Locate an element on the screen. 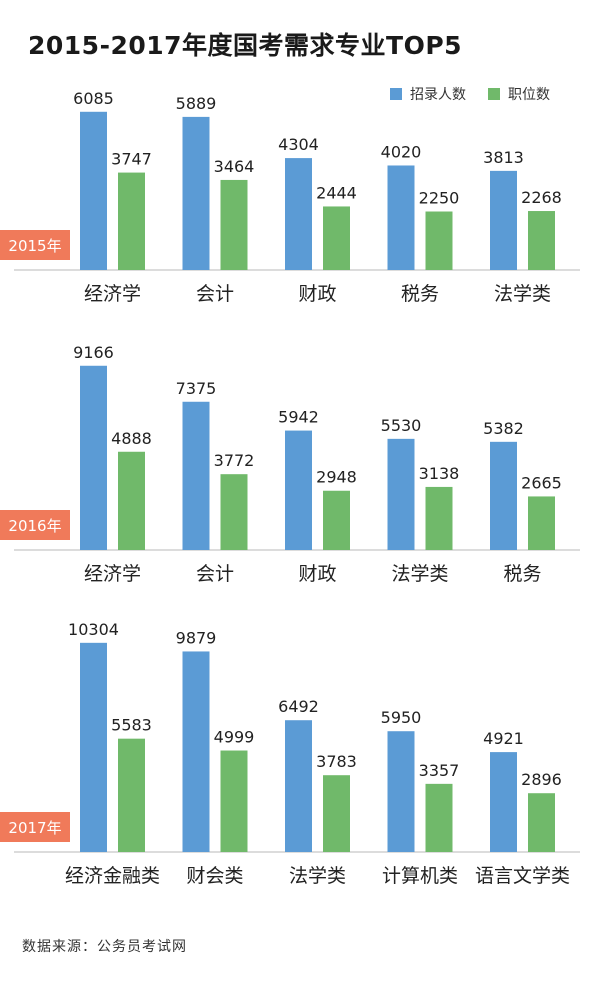  source-value: 公务员考试网 is located at coordinates (142, 947).